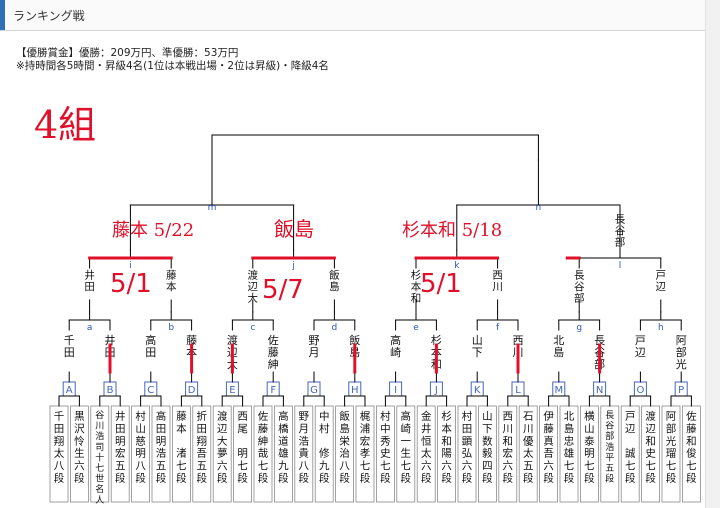 This screenshot has width=720, height=508. What do you see at coordinates (452, 230) in the screenshot?
I see `match-annotation: 杉本和 5/18` at bounding box center [452, 230].